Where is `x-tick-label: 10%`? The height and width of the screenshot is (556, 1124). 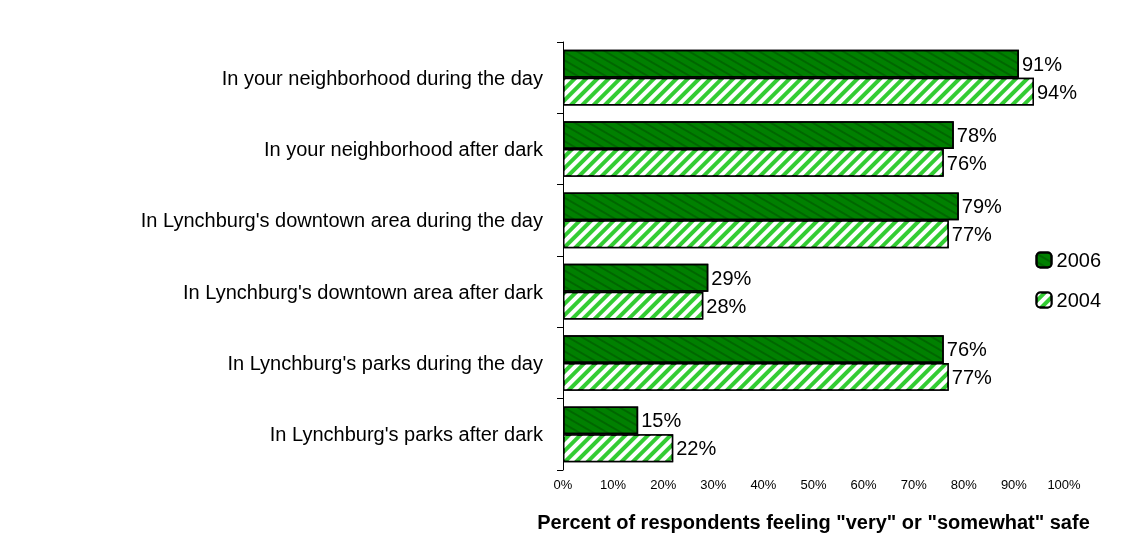
x-tick-label: 10% is located at coordinates (613, 484).